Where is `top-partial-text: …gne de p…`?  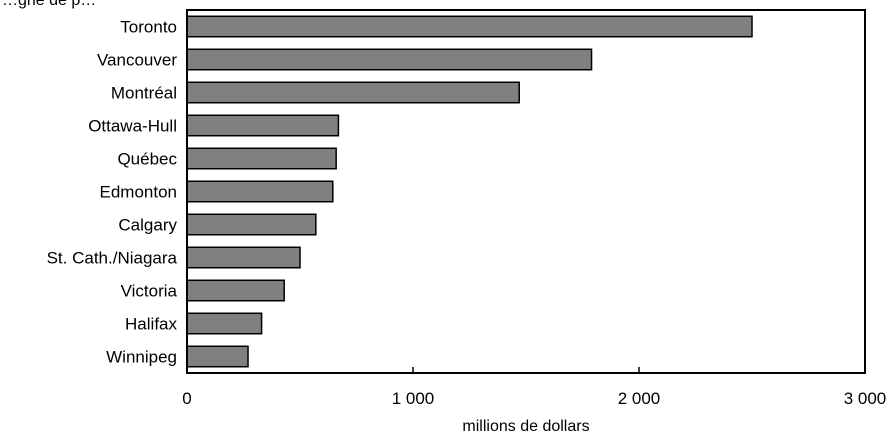 top-partial-text: …gne de p… is located at coordinates (49, 4).